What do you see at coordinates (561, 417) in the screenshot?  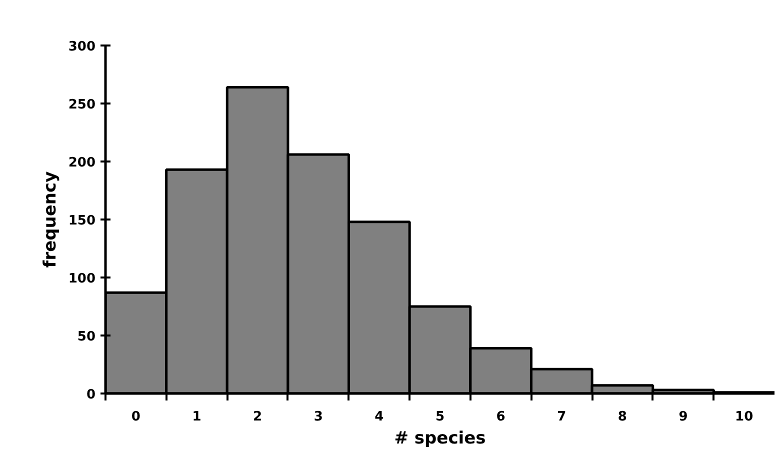 I see `x-tick-label: 7` at bounding box center [561, 417].